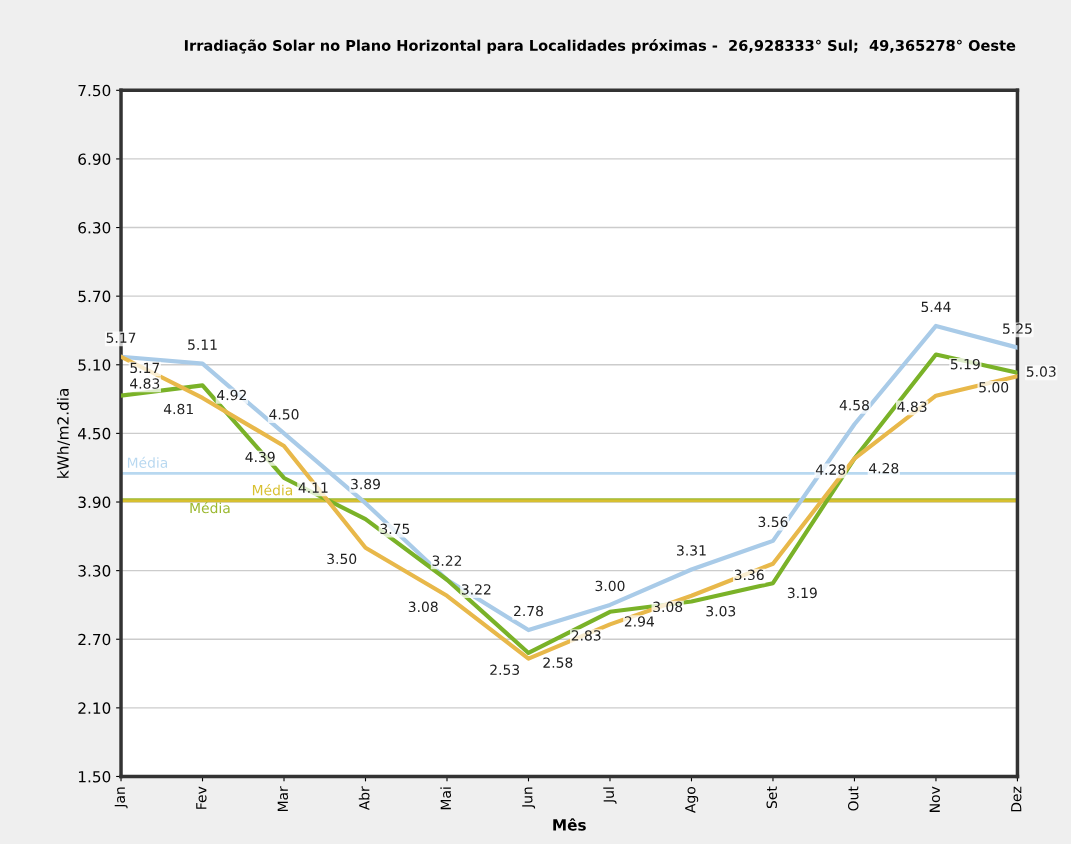 The image size is (1071, 844). I want to click on data-label: 2.94, so click(639, 621).